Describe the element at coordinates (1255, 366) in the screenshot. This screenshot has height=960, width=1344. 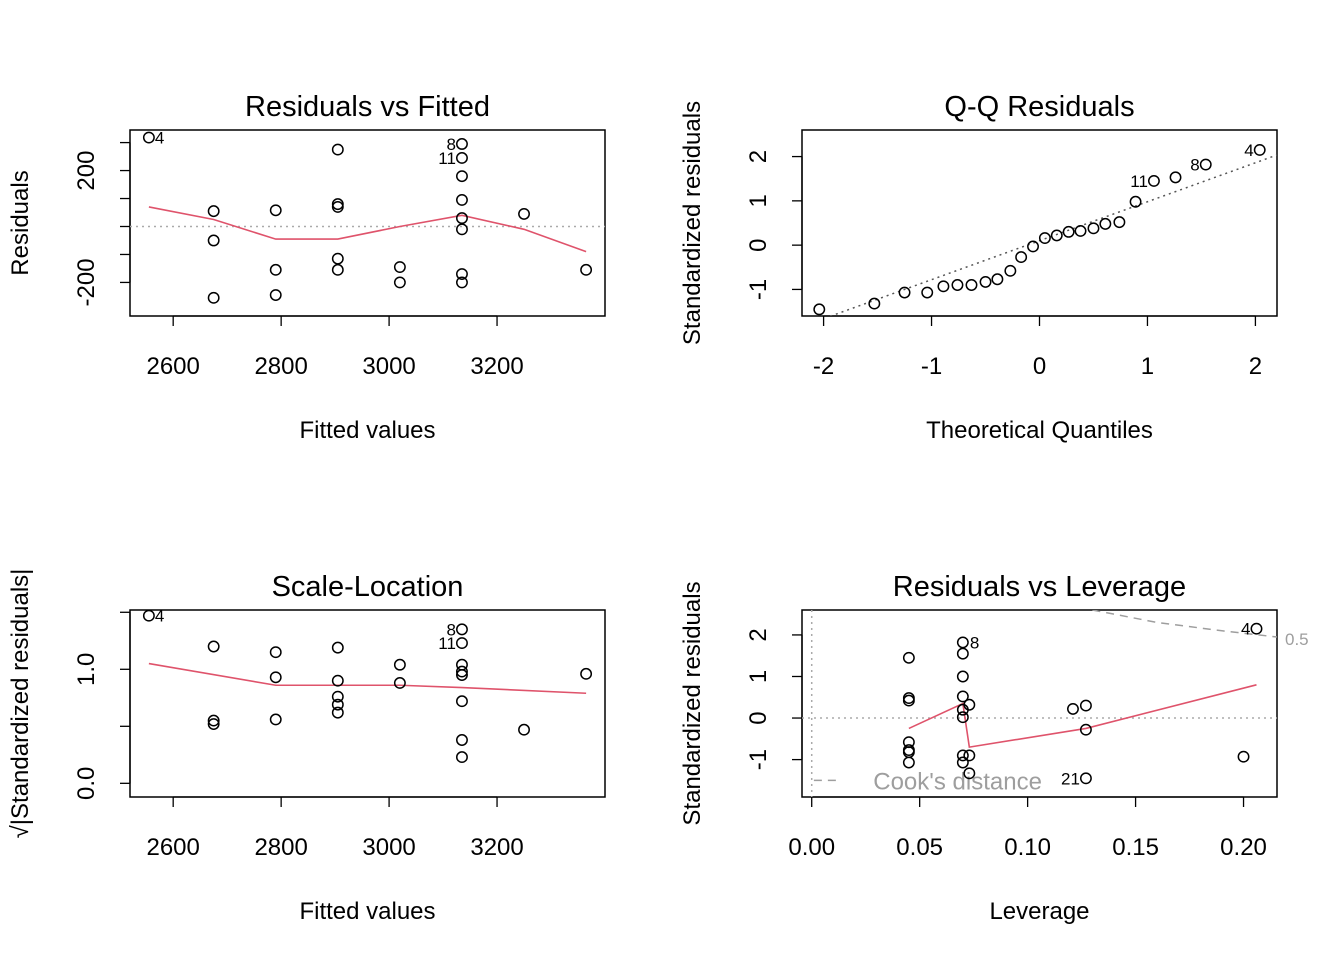
I see `x-tick-label: 2` at that location.